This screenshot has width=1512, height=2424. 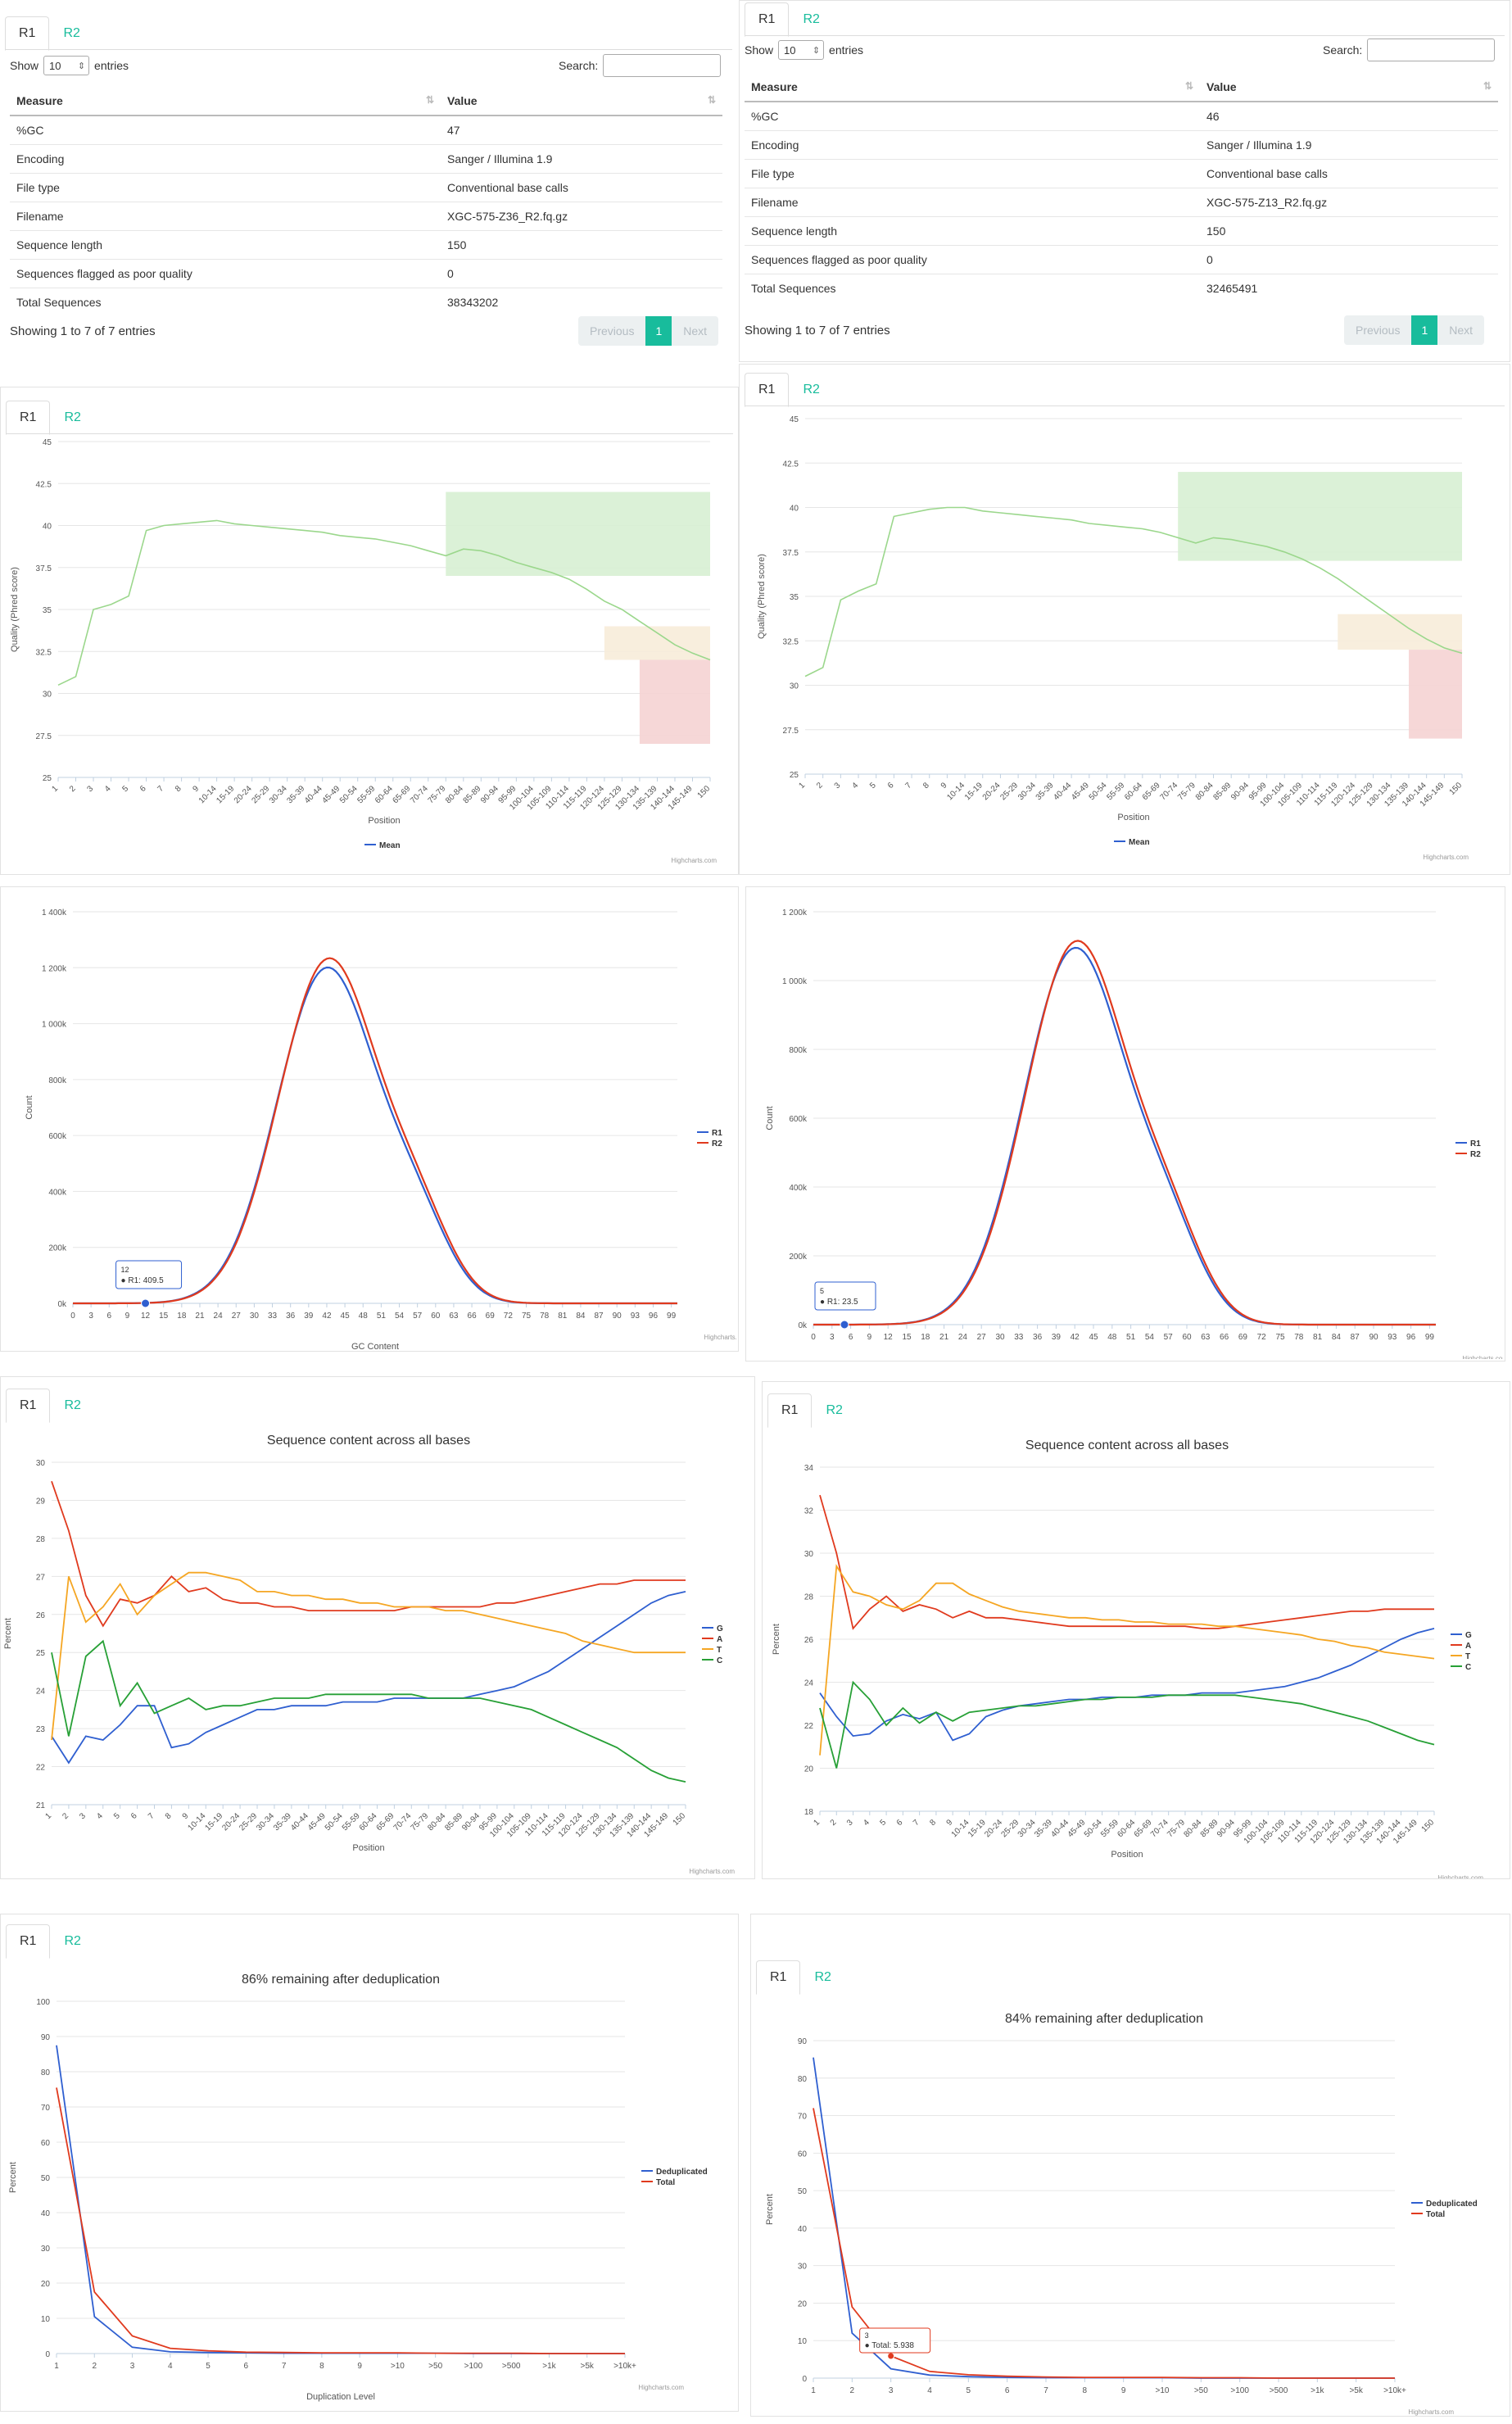 What do you see at coordinates (719, 1639) in the screenshot?
I see `legend-entry: A` at bounding box center [719, 1639].